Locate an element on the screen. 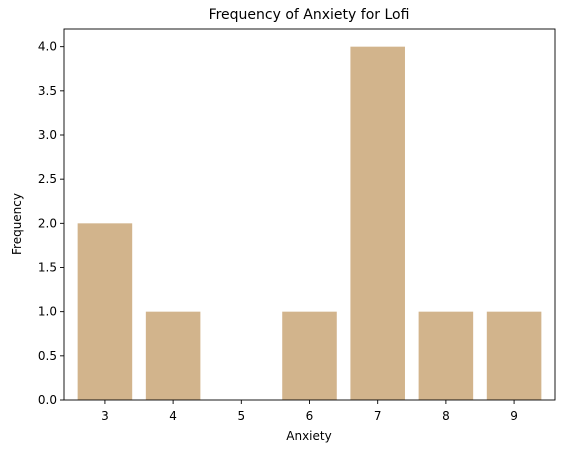 Image resolution: width=567 pixels, height=453 pixels. chart-title: Frequency of Anxiety for Lofi is located at coordinates (309, 15).